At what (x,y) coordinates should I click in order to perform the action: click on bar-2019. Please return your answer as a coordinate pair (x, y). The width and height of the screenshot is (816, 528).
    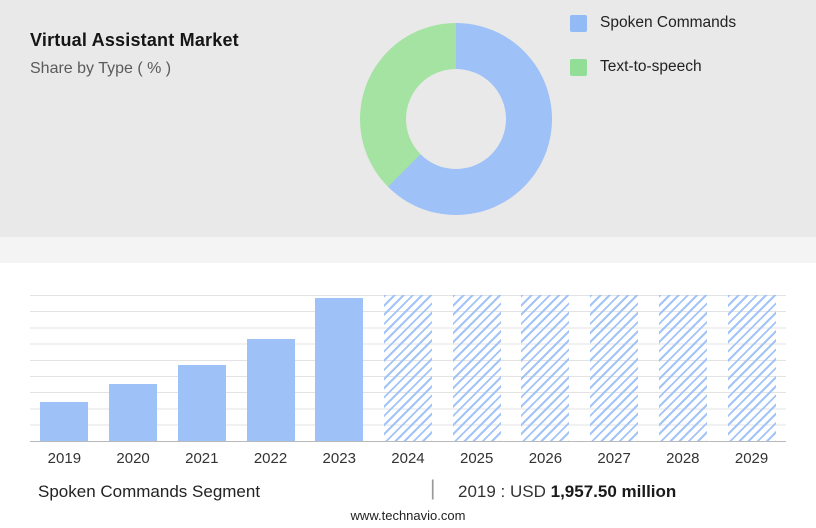
    Looking at the image, I should click on (64, 421).